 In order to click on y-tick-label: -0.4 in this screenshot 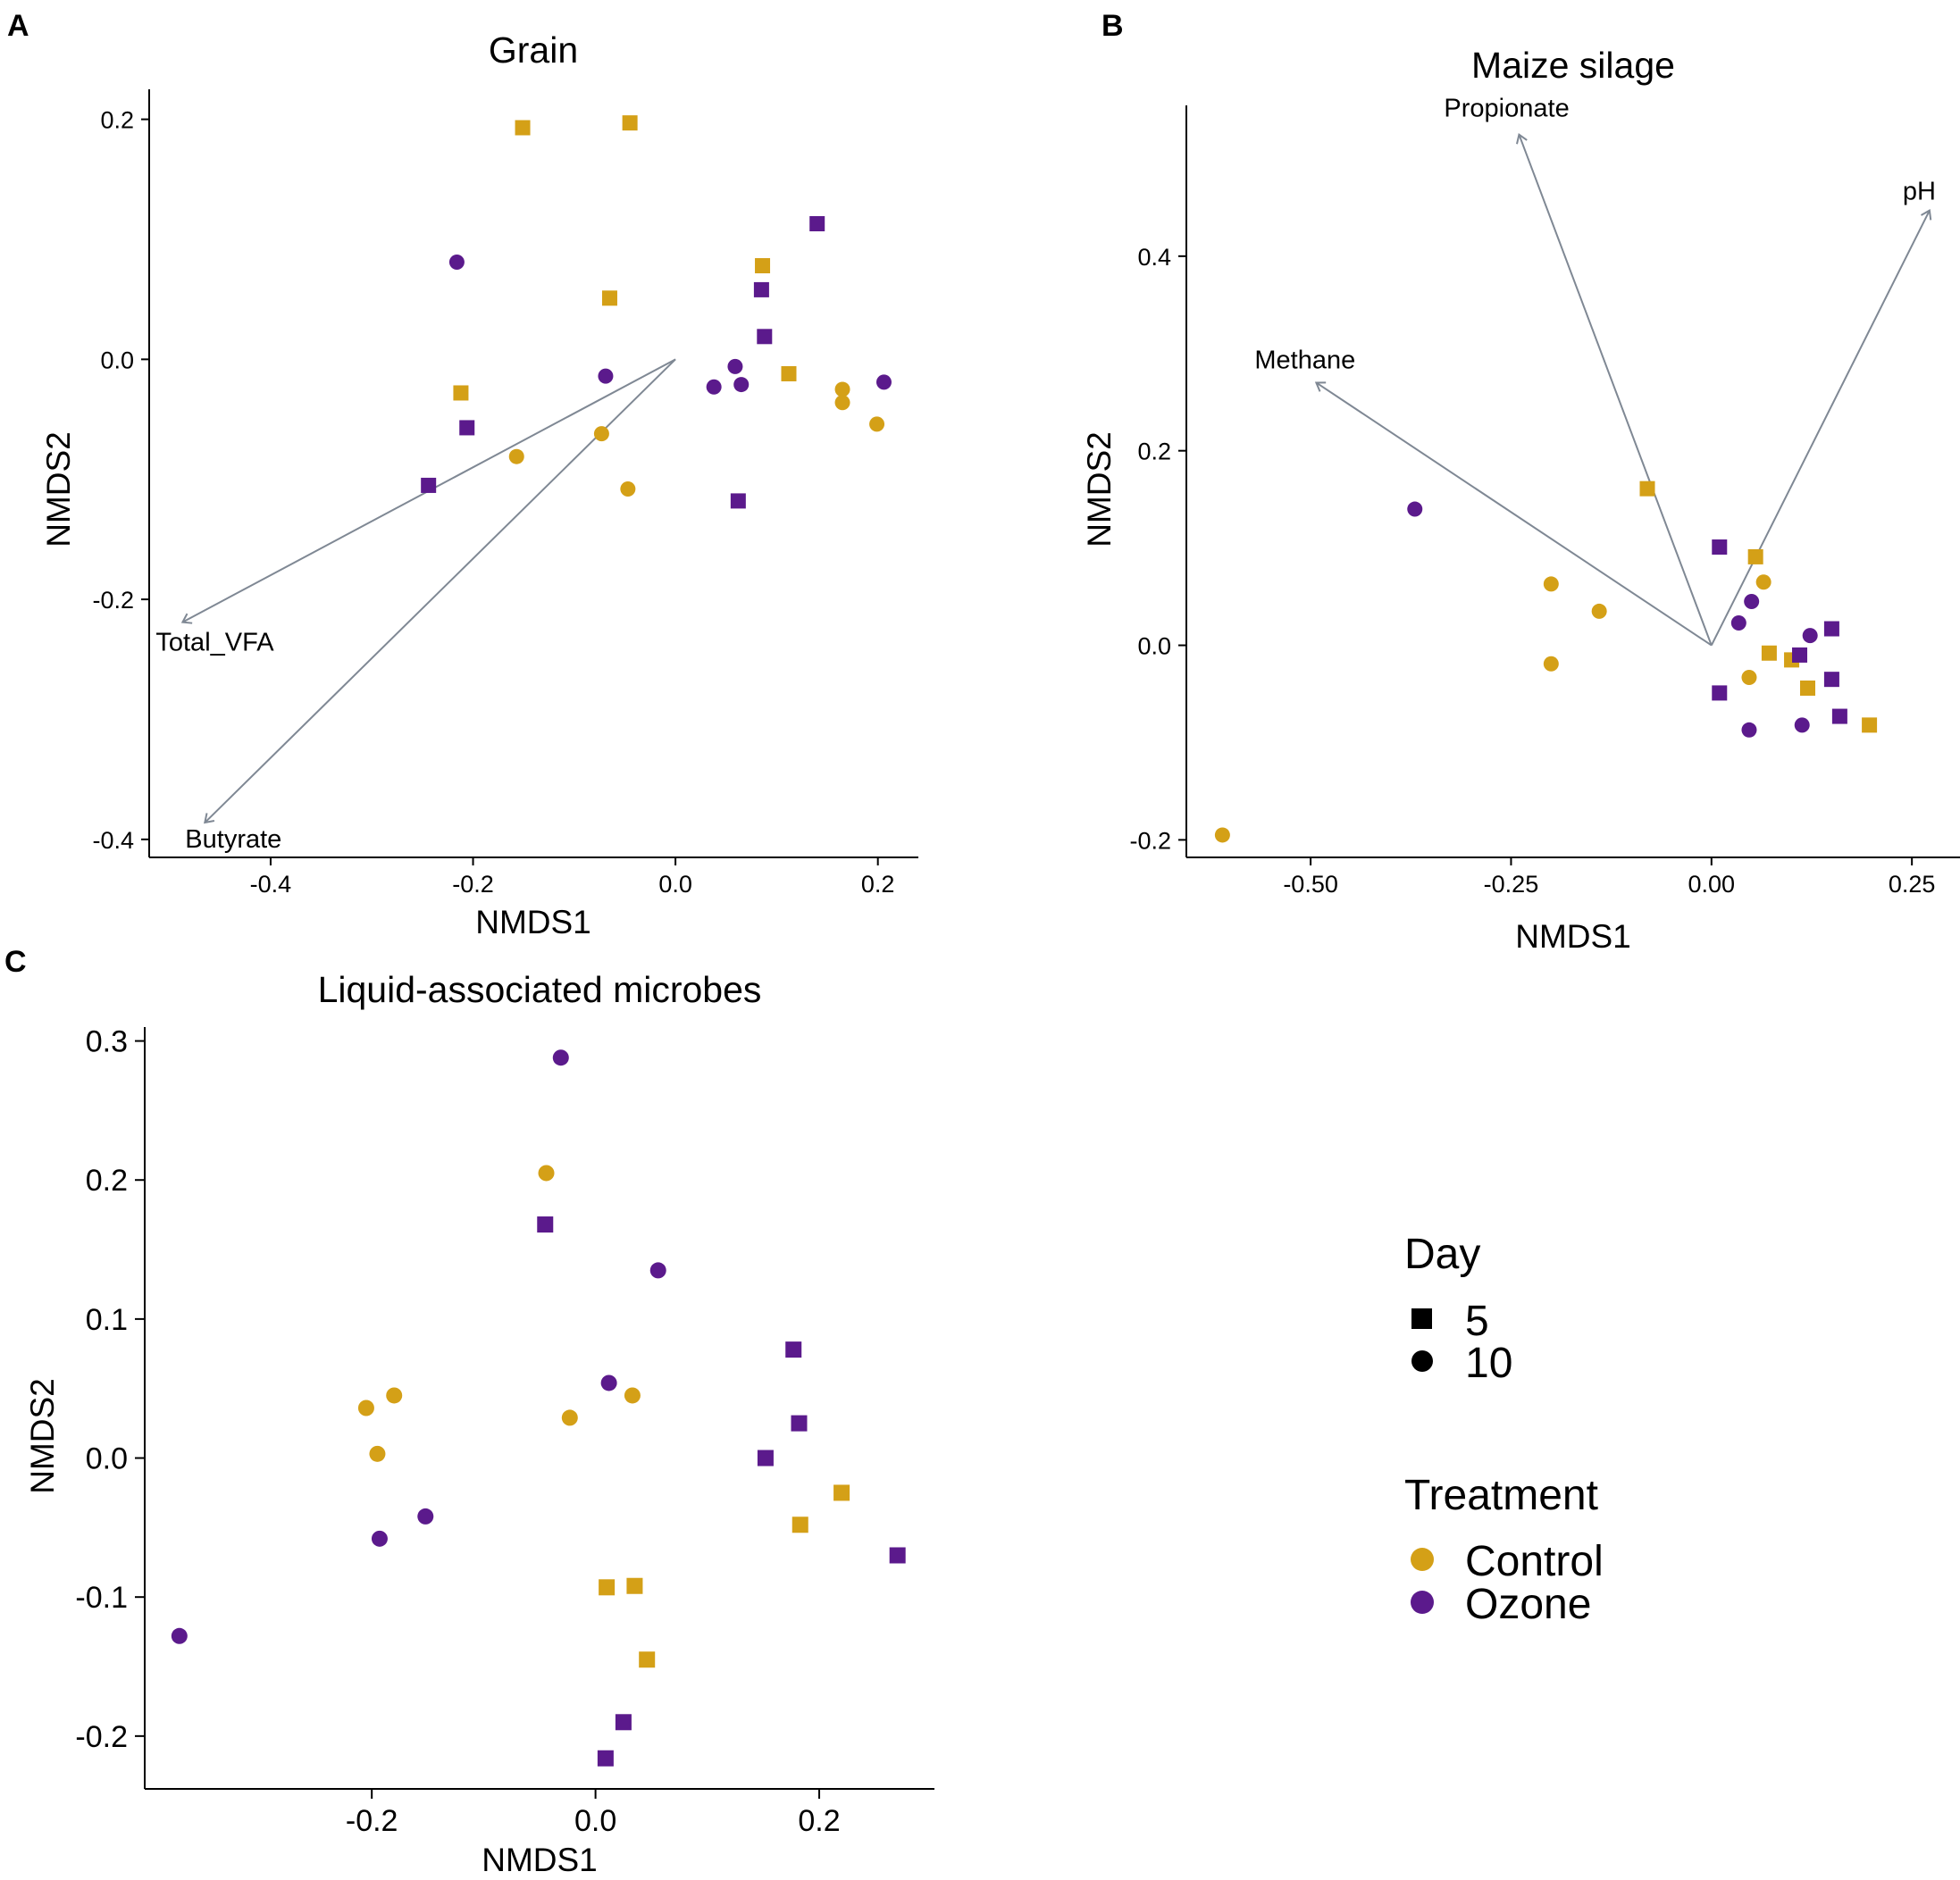, I will do `click(113, 840)`.